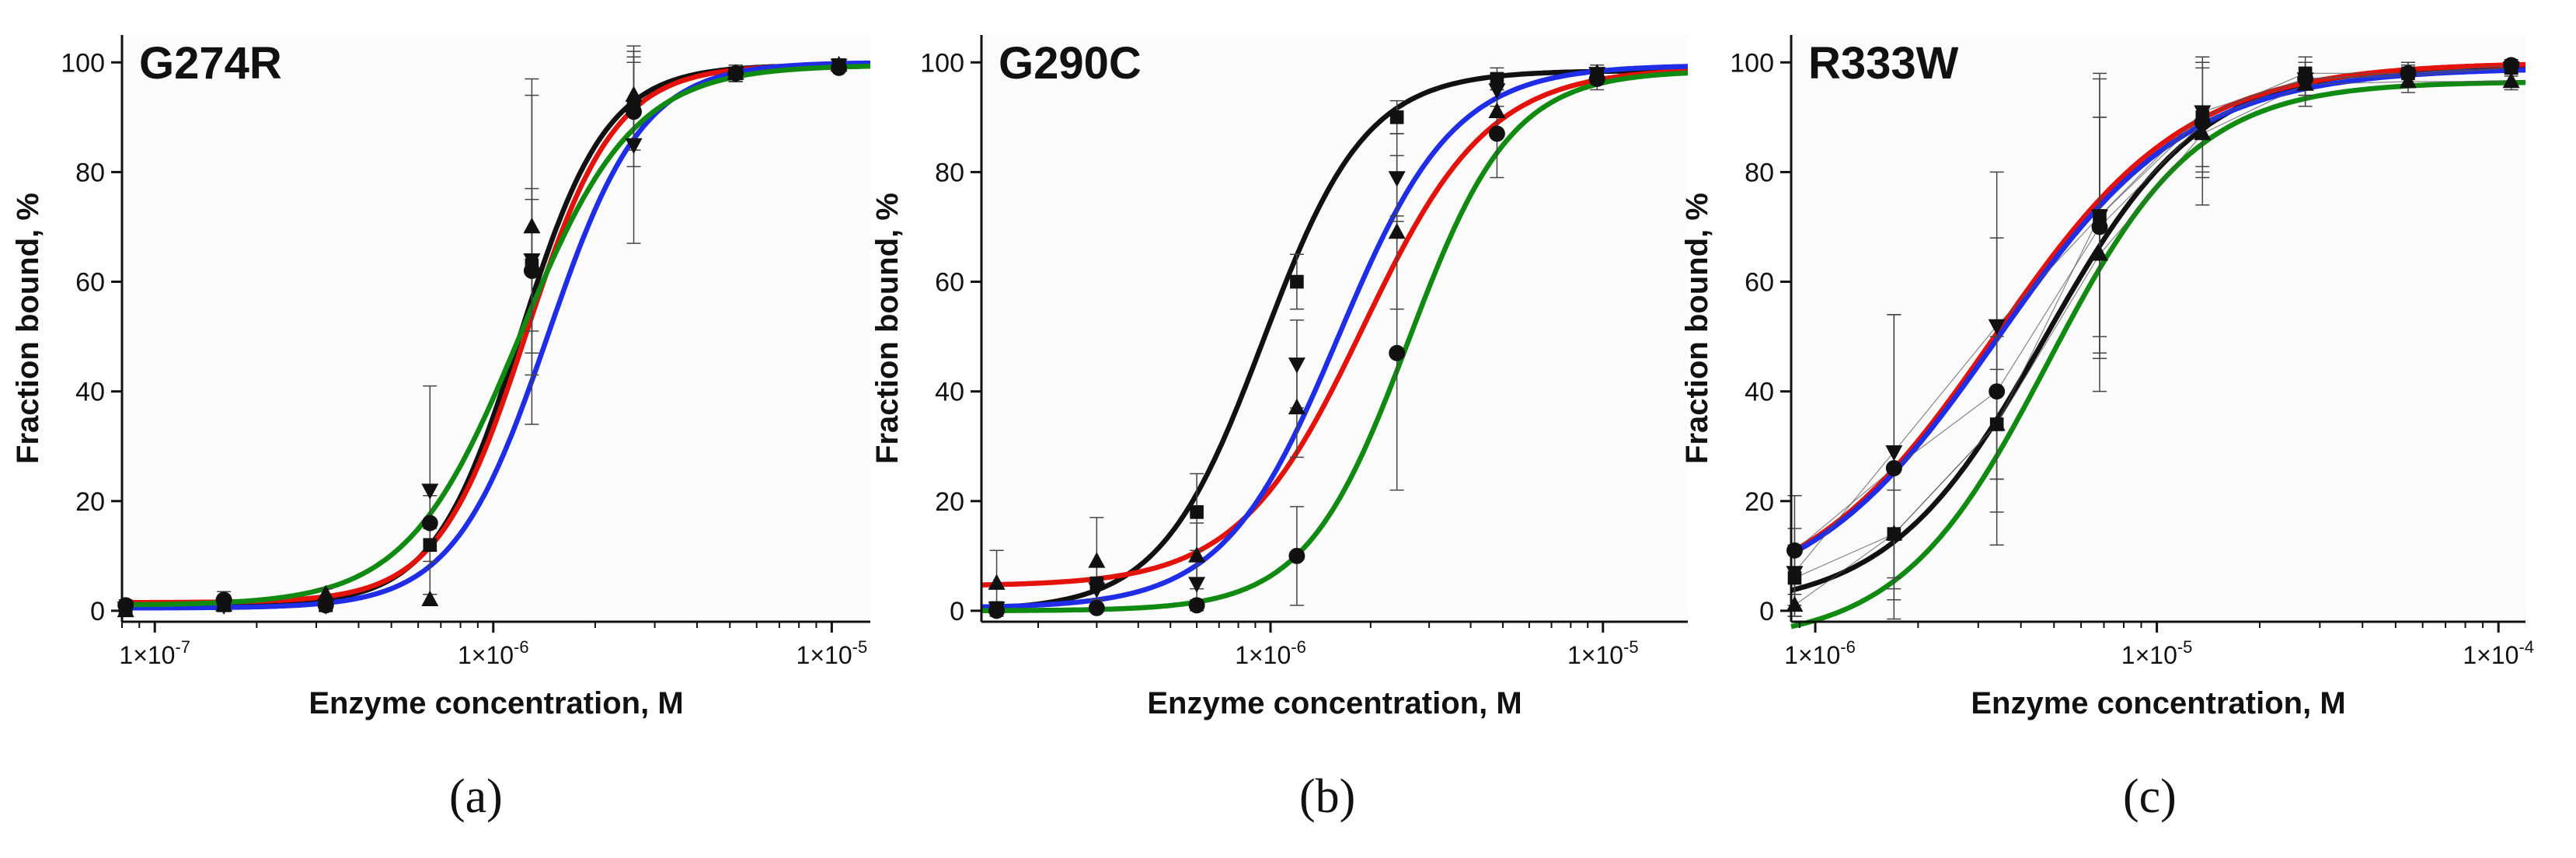 The image size is (2576, 858). I want to click on panel-label-c: (c), so click(2150, 796).